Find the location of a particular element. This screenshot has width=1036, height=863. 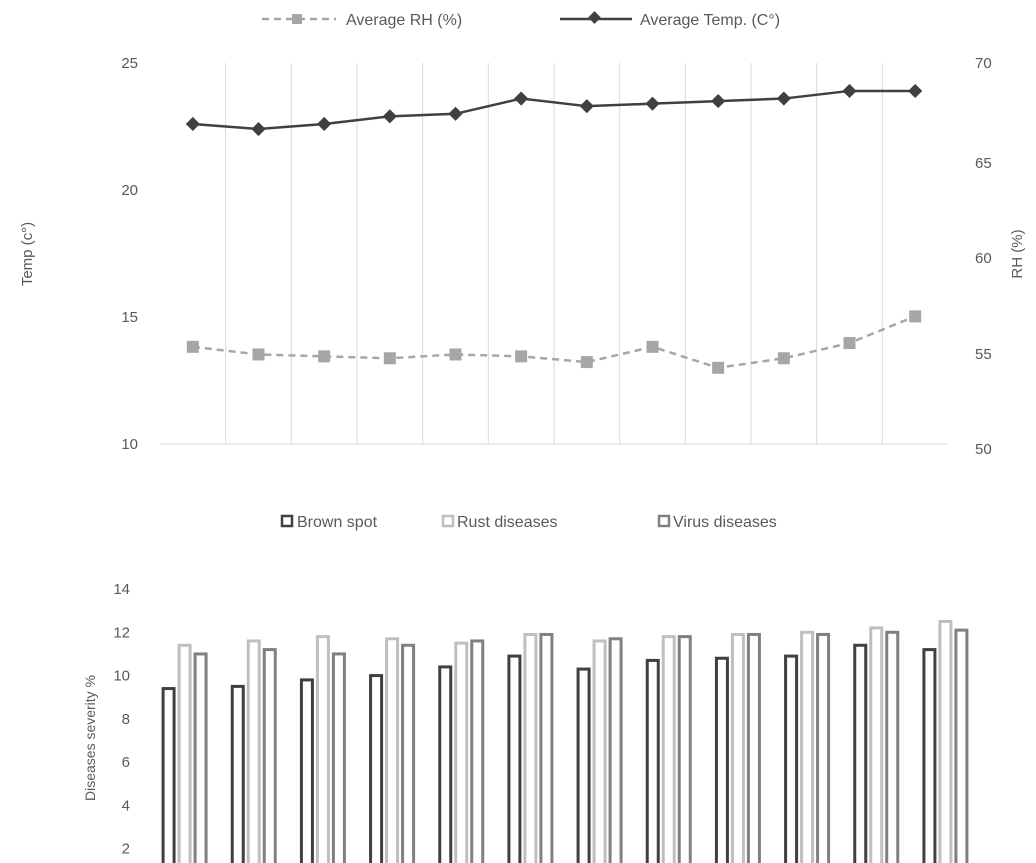

left-tick-20: 20 is located at coordinates (129, 190).